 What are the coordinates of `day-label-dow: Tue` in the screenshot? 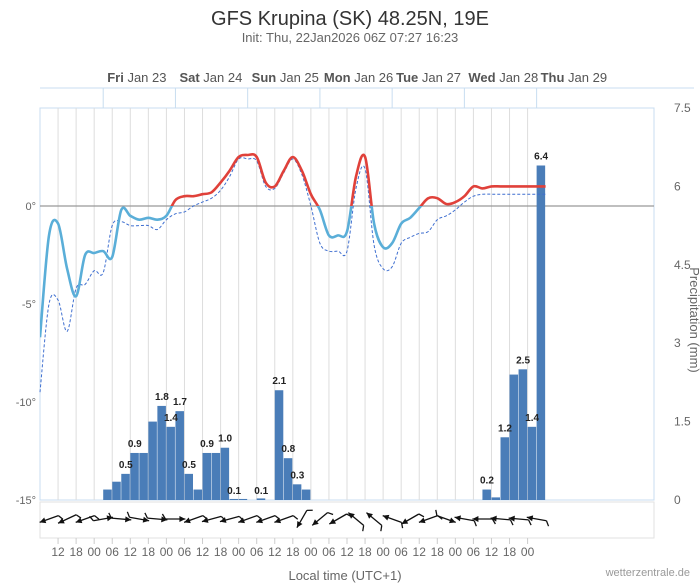 It's located at (407, 77).